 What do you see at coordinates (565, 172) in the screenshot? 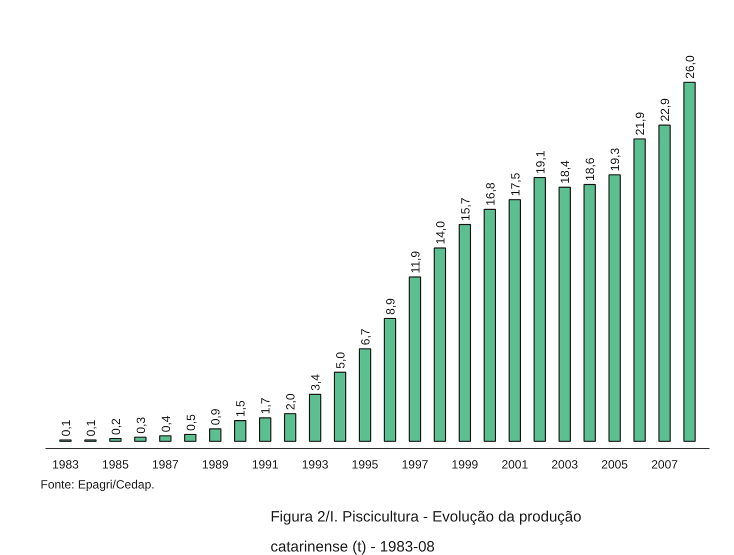
I see `data-label: 18,4` at bounding box center [565, 172].